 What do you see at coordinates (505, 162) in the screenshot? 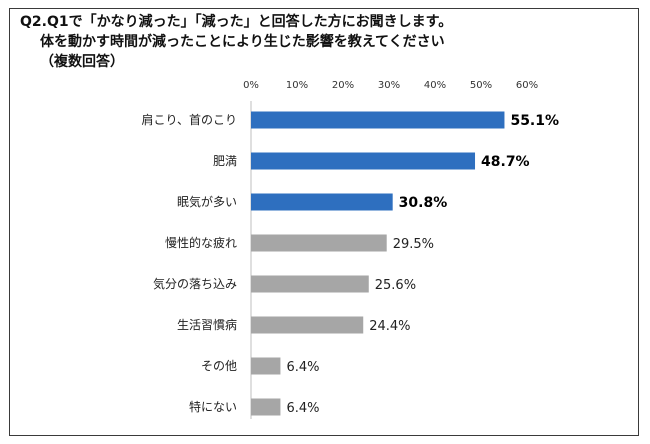
I see `value-label: 48.7%` at bounding box center [505, 162].